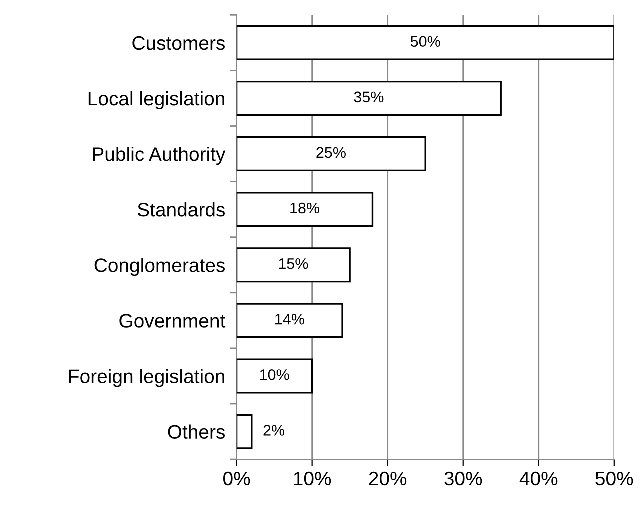  What do you see at coordinates (274, 430) in the screenshot?
I see `data-label: 2%` at bounding box center [274, 430].